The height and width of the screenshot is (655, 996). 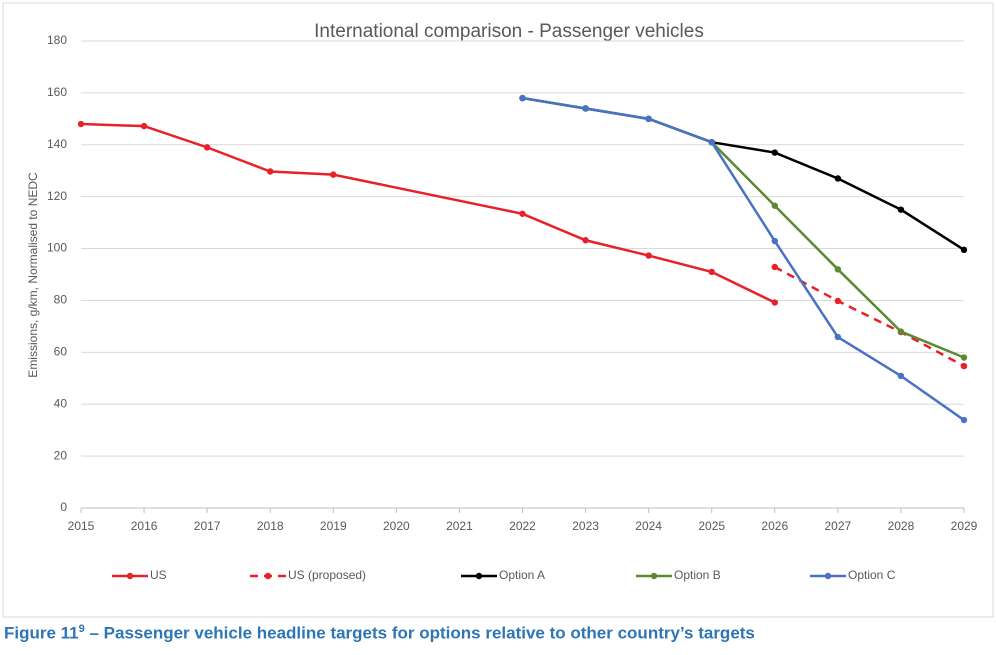 I want to click on y-axis-label: Emissions, g/km, Normalised to NEDC, so click(x=33, y=275).